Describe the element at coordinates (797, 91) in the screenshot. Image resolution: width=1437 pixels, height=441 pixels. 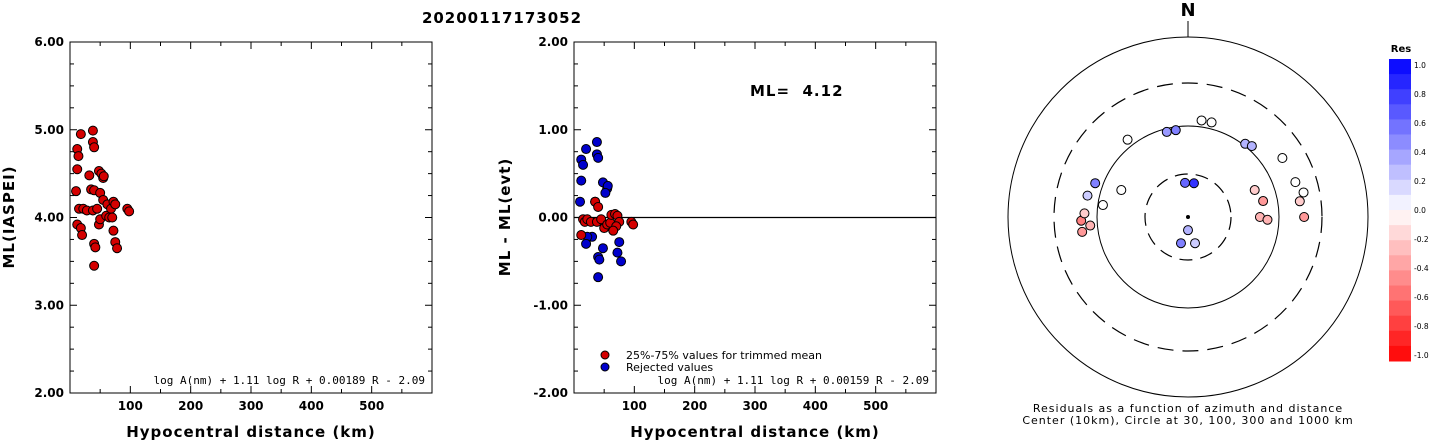
I see `plot2-ml-annotation: ML= 4.12` at that location.